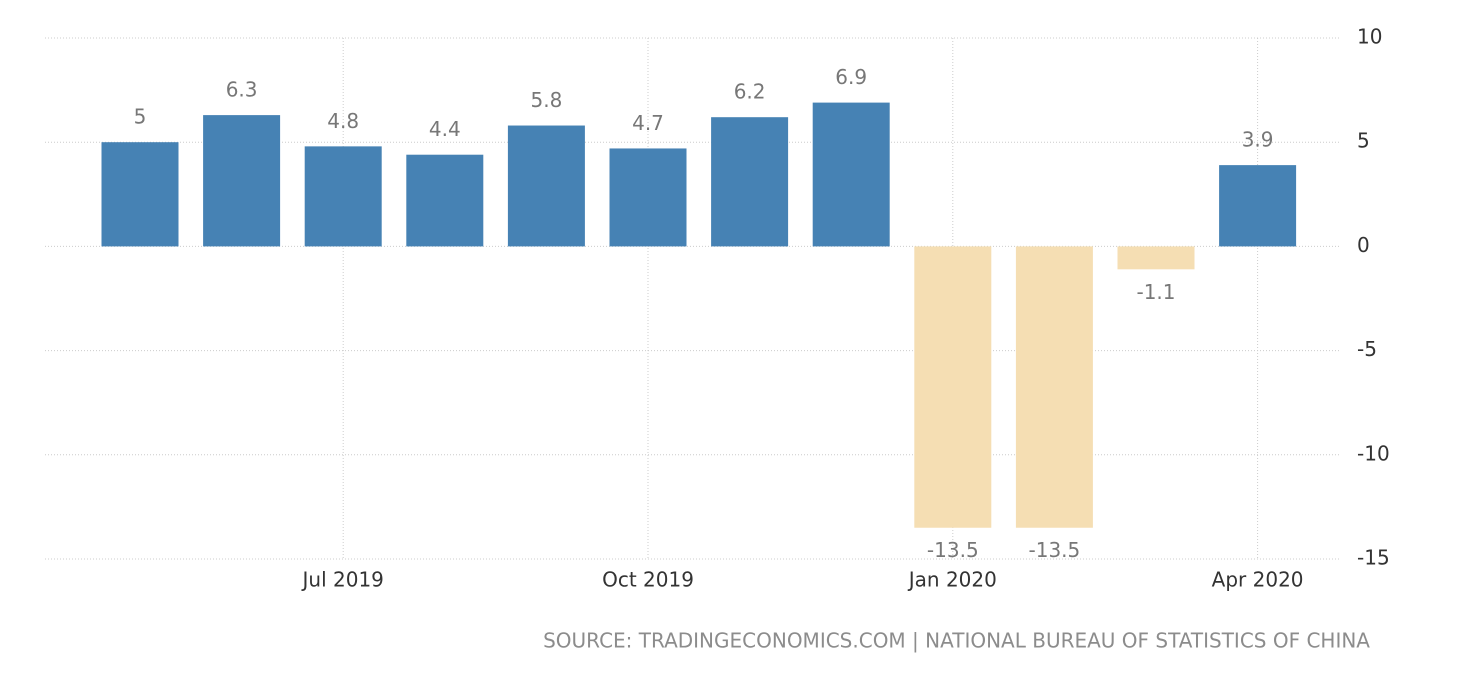 This screenshot has height=680, width=1460. What do you see at coordinates (851, 77) in the screenshot?
I see `value-label: 6.9` at bounding box center [851, 77].